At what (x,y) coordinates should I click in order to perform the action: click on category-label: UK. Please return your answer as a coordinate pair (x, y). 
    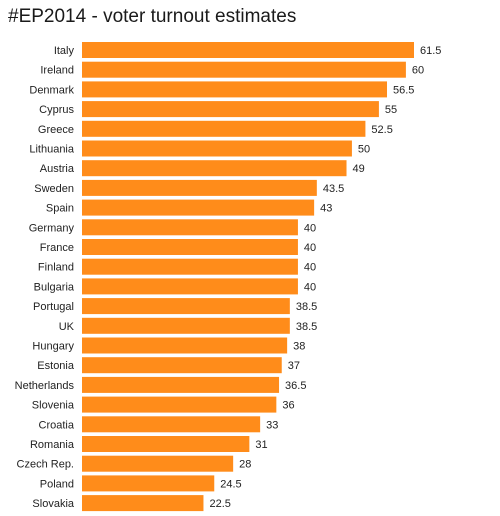
    Looking at the image, I should click on (67, 327).